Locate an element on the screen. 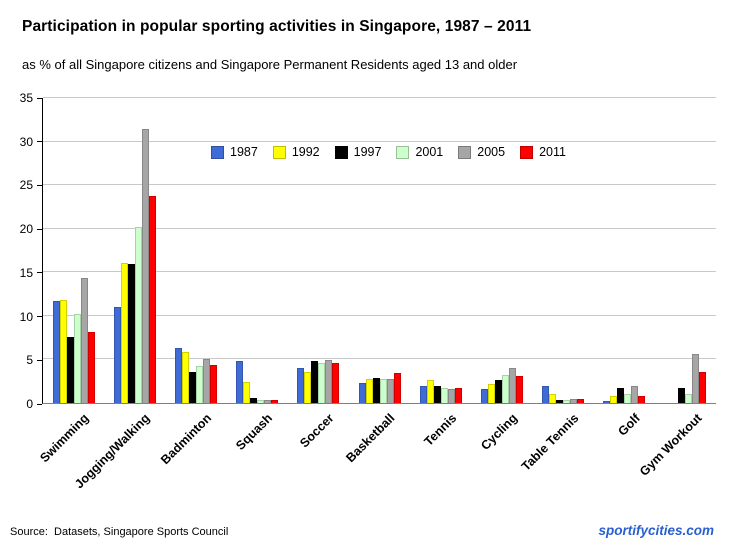 This screenshot has height=548, width=730. bar-group-basketball is located at coordinates (379, 250).